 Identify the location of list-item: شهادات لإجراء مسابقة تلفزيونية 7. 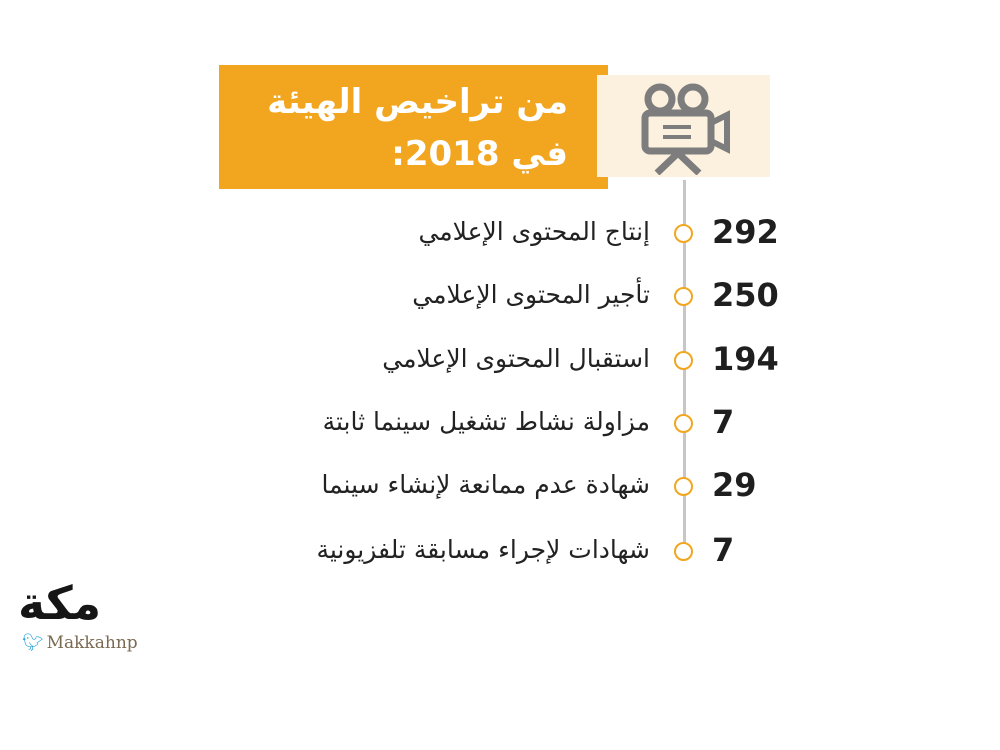
(500, 552).